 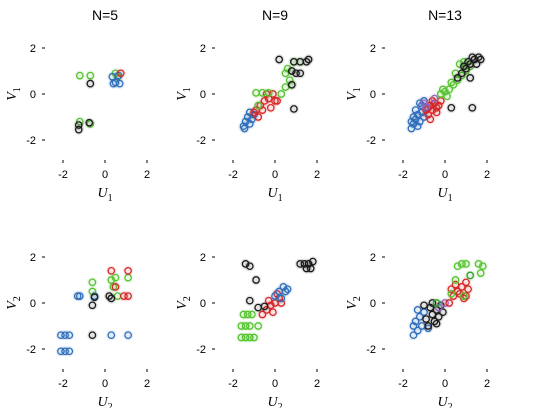 I want to click on chart-panel-1: N=5 -2 0 2 -2 0 2 U1 V1, so click(x=77, y=105).